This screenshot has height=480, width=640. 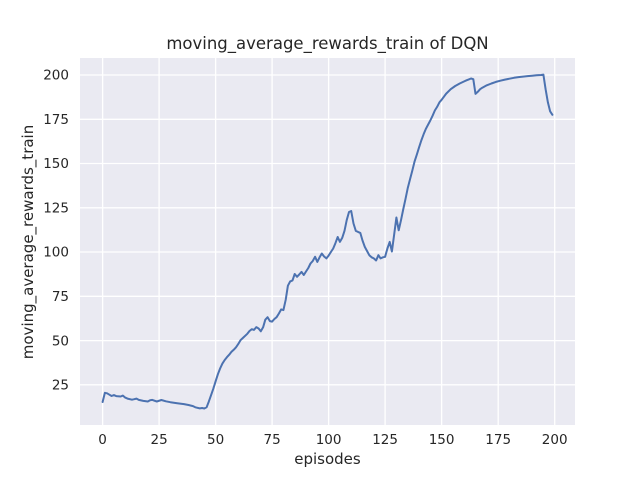 I want to click on chart-title: moving_average_rewards_train of DQN, so click(x=327, y=43).